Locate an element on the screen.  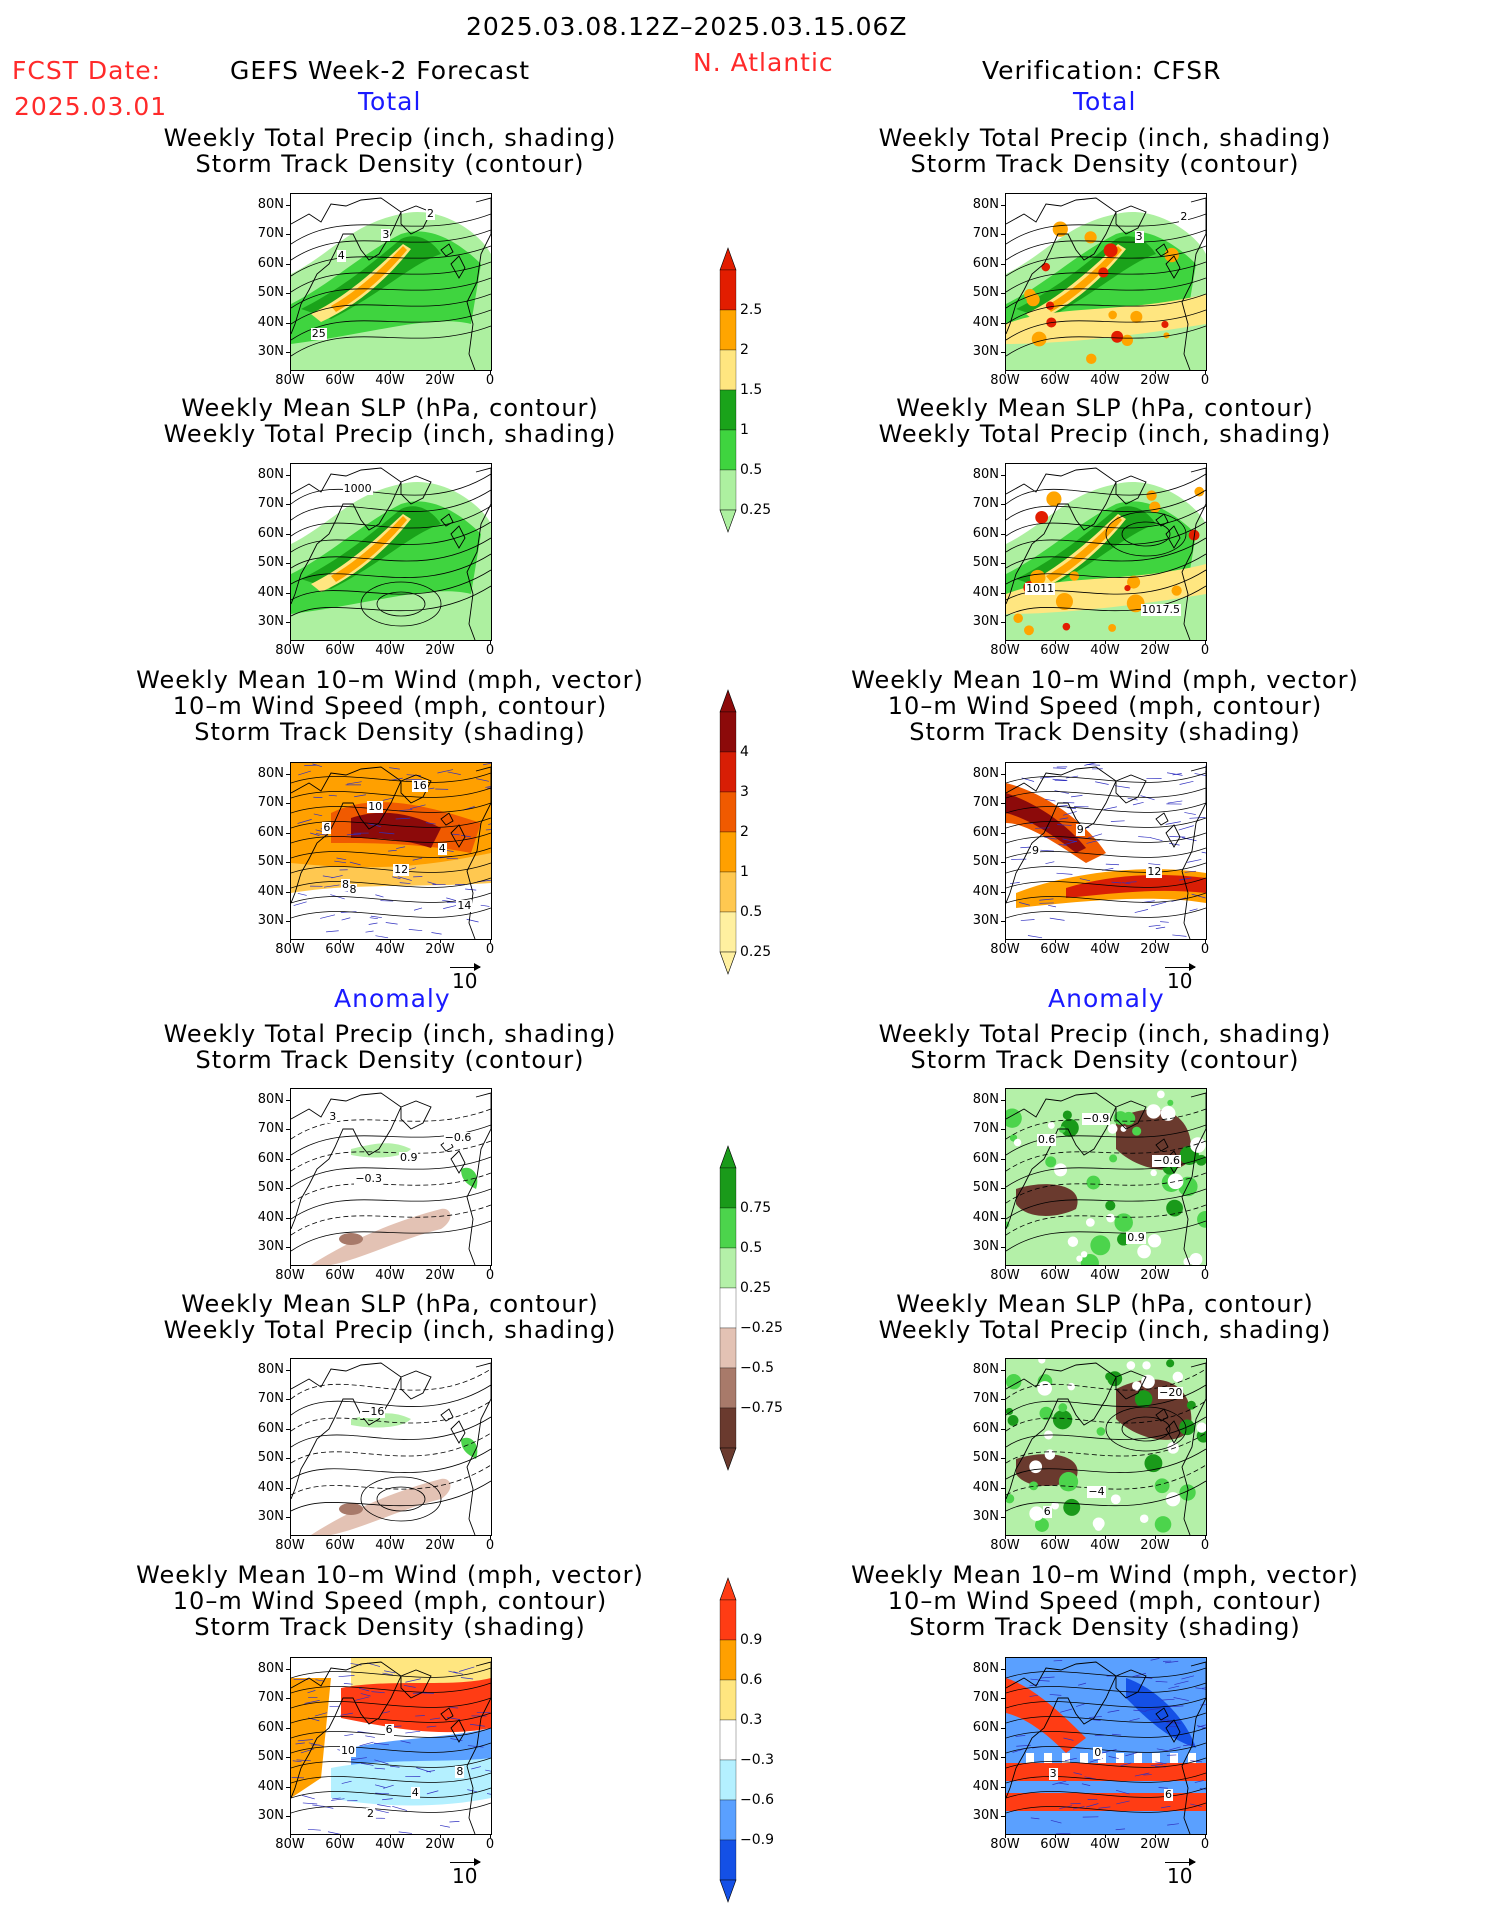
colorbar-label: 2 is located at coordinates (744, 350).